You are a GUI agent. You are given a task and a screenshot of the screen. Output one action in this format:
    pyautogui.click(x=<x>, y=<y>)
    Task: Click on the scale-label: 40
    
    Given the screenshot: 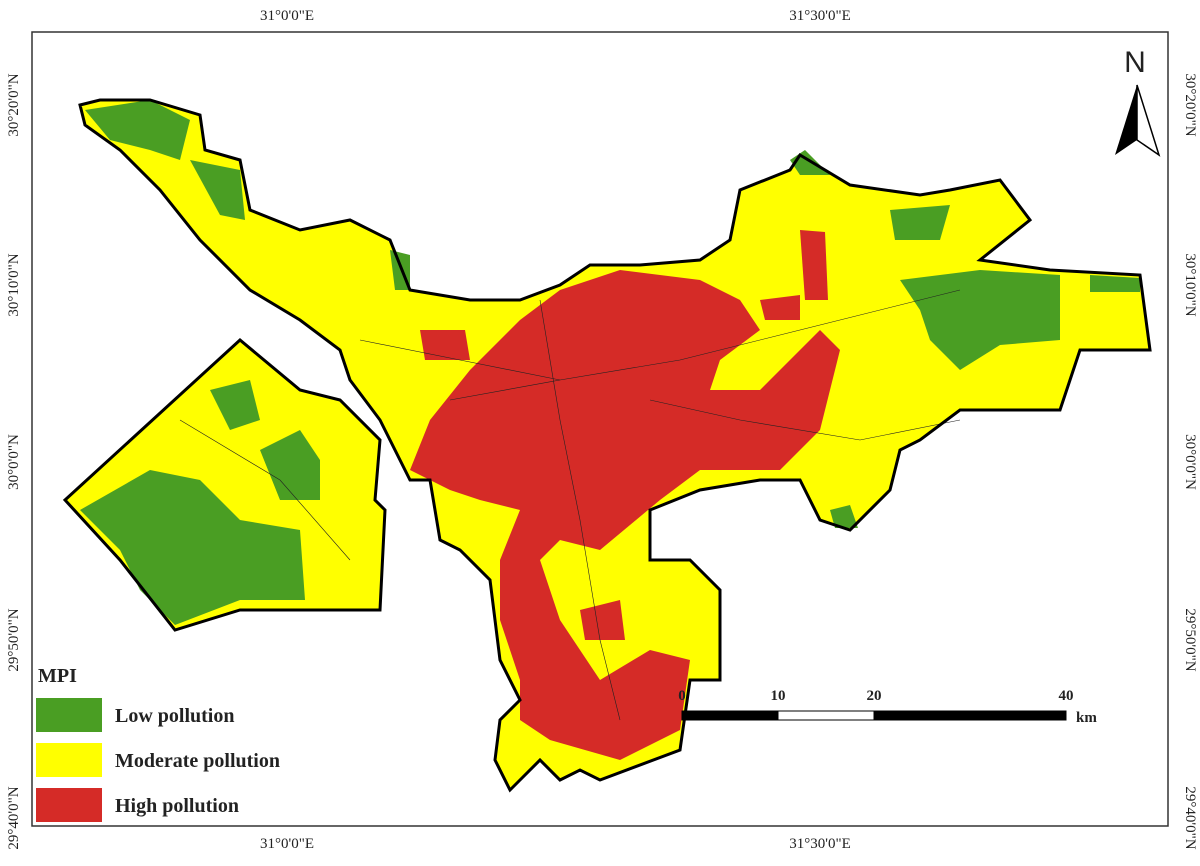 What is the action you would take?
    pyautogui.click(x=1066, y=696)
    